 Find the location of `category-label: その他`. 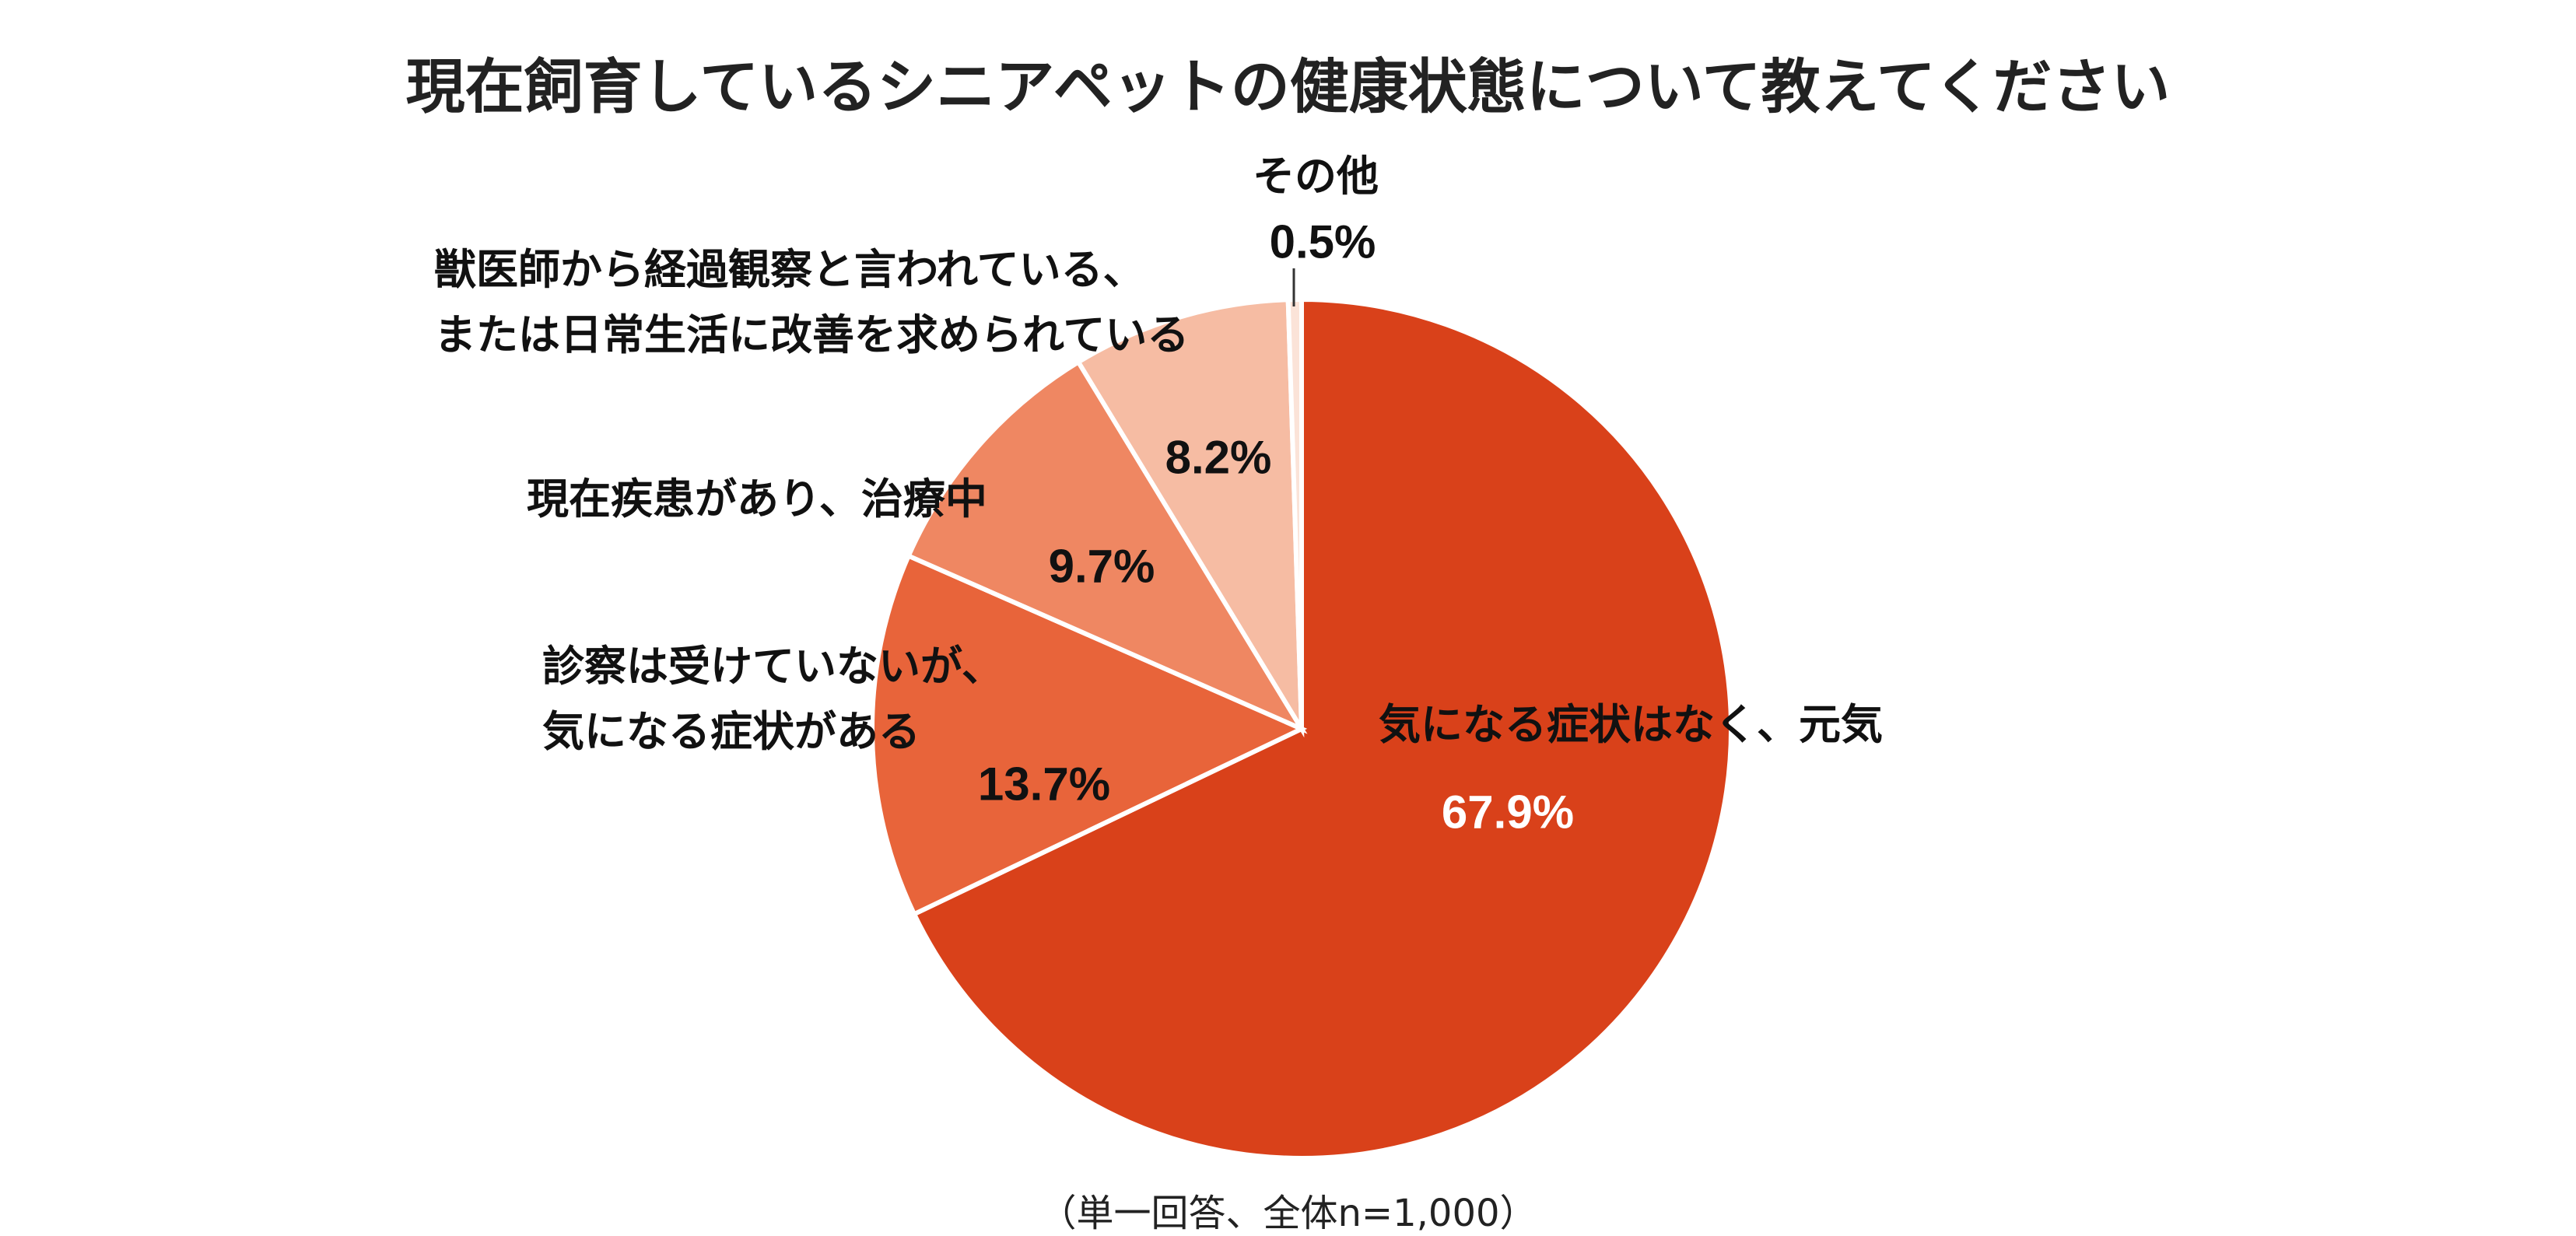

category-label: その他 is located at coordinates (1316, 176).